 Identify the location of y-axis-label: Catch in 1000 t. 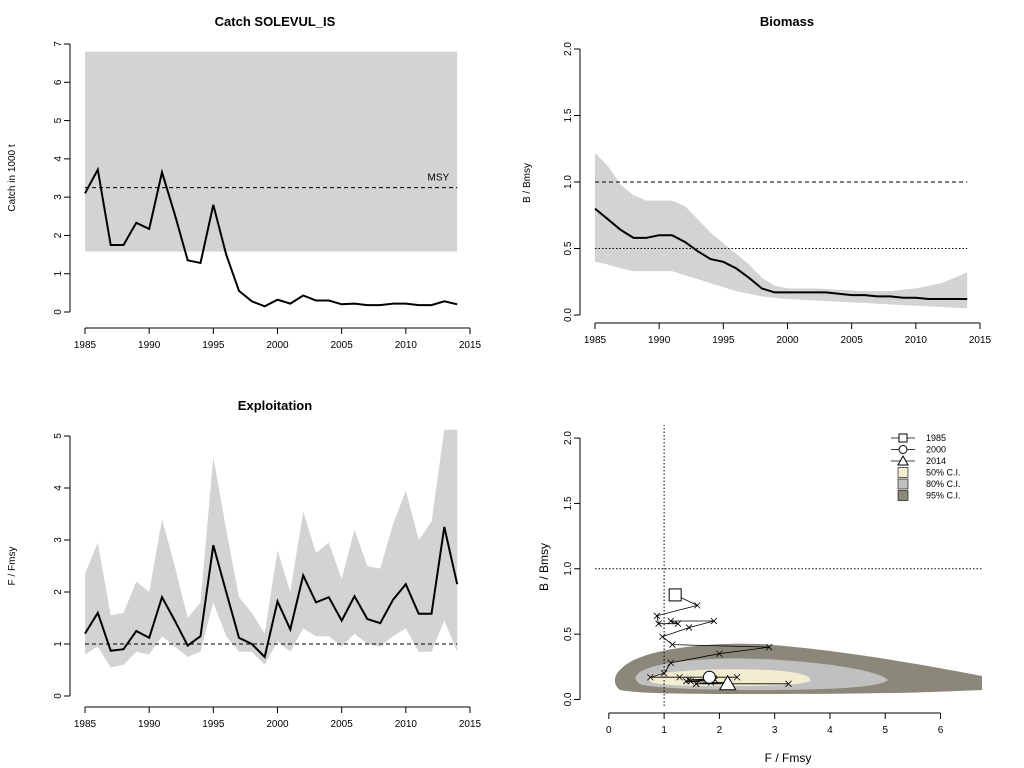
(12, 177).